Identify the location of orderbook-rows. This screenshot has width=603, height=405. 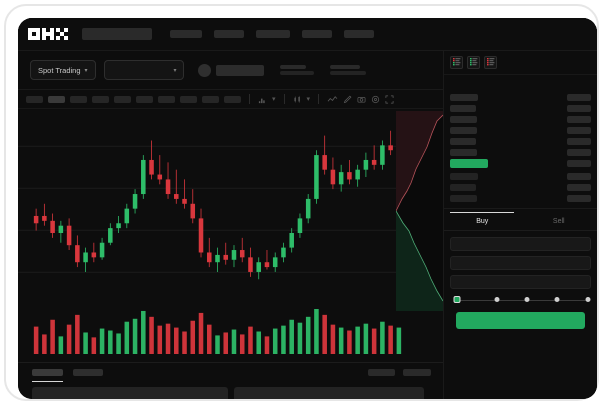
(520, 139).